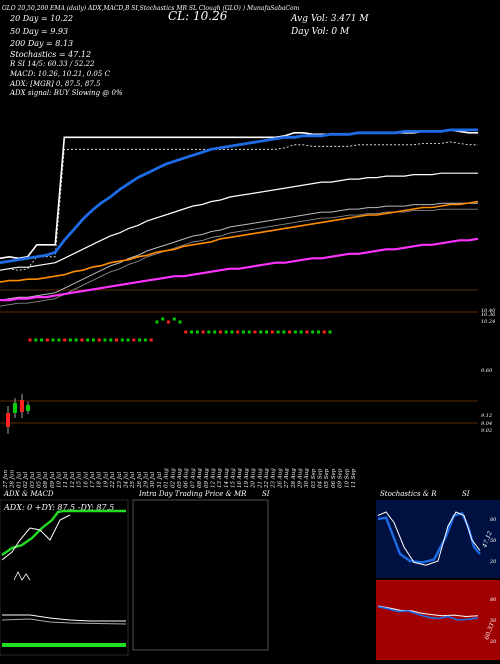 This screenshot has width=500, height=664. What do you see at coordinates (80, 480) in the screenshot?
I see `date-label-11: 15 Jul` at bounding box center [80, 480].